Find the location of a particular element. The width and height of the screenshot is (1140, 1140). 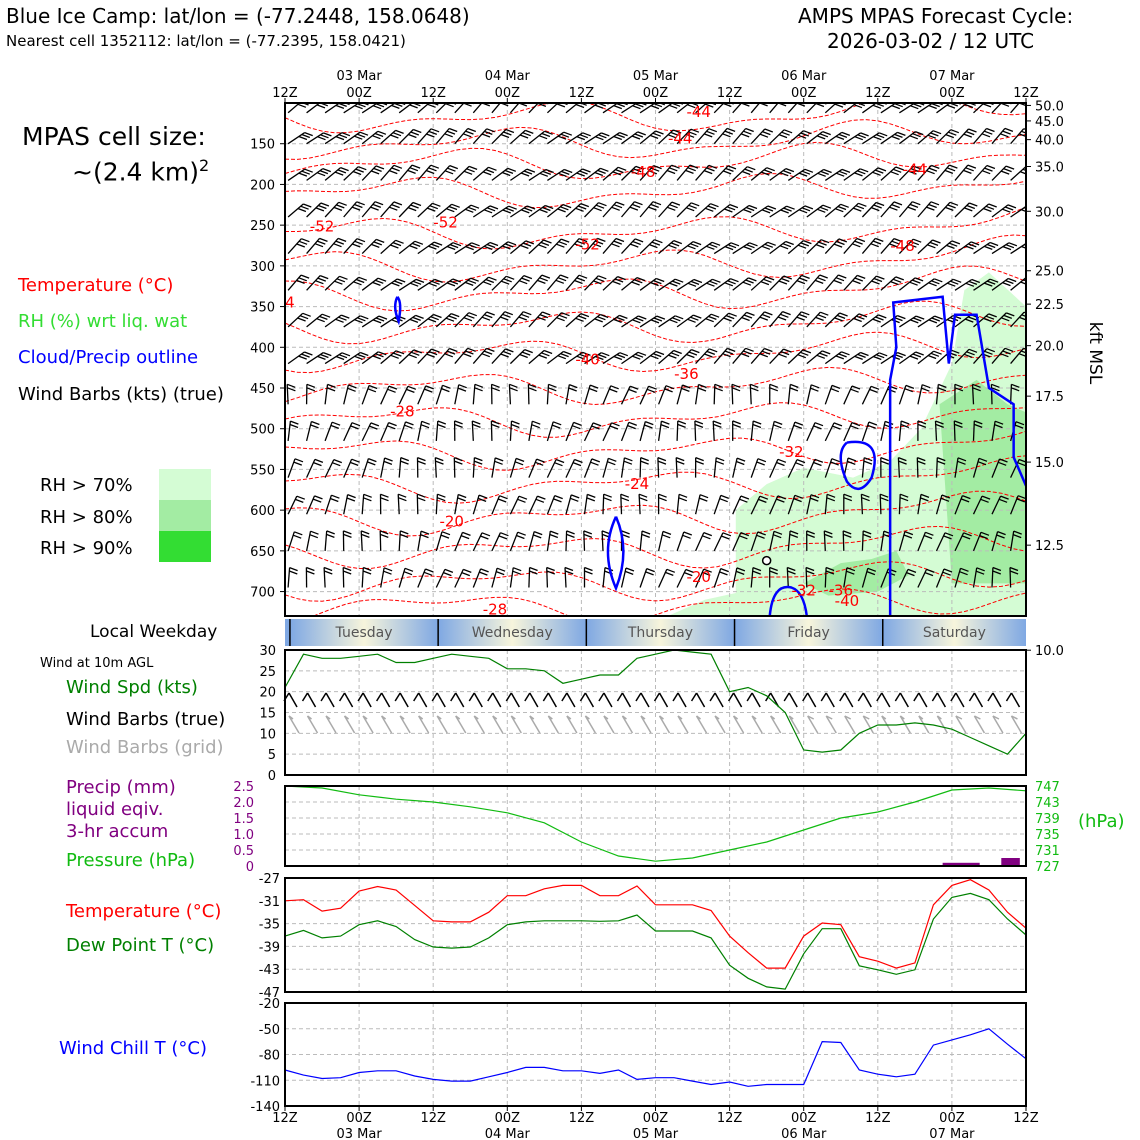

cloud-precip-outline is located at coordinates (857, 465).